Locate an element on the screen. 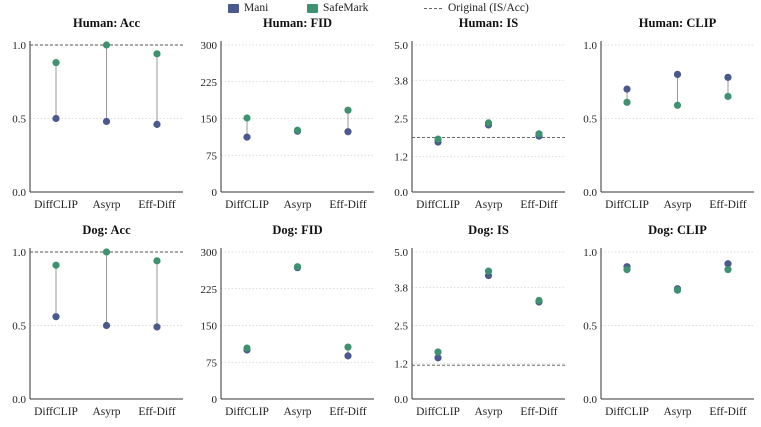 This screenshot has height=427, width=761. chart-title: Dog: Acc is located at coordinates (106, 230).